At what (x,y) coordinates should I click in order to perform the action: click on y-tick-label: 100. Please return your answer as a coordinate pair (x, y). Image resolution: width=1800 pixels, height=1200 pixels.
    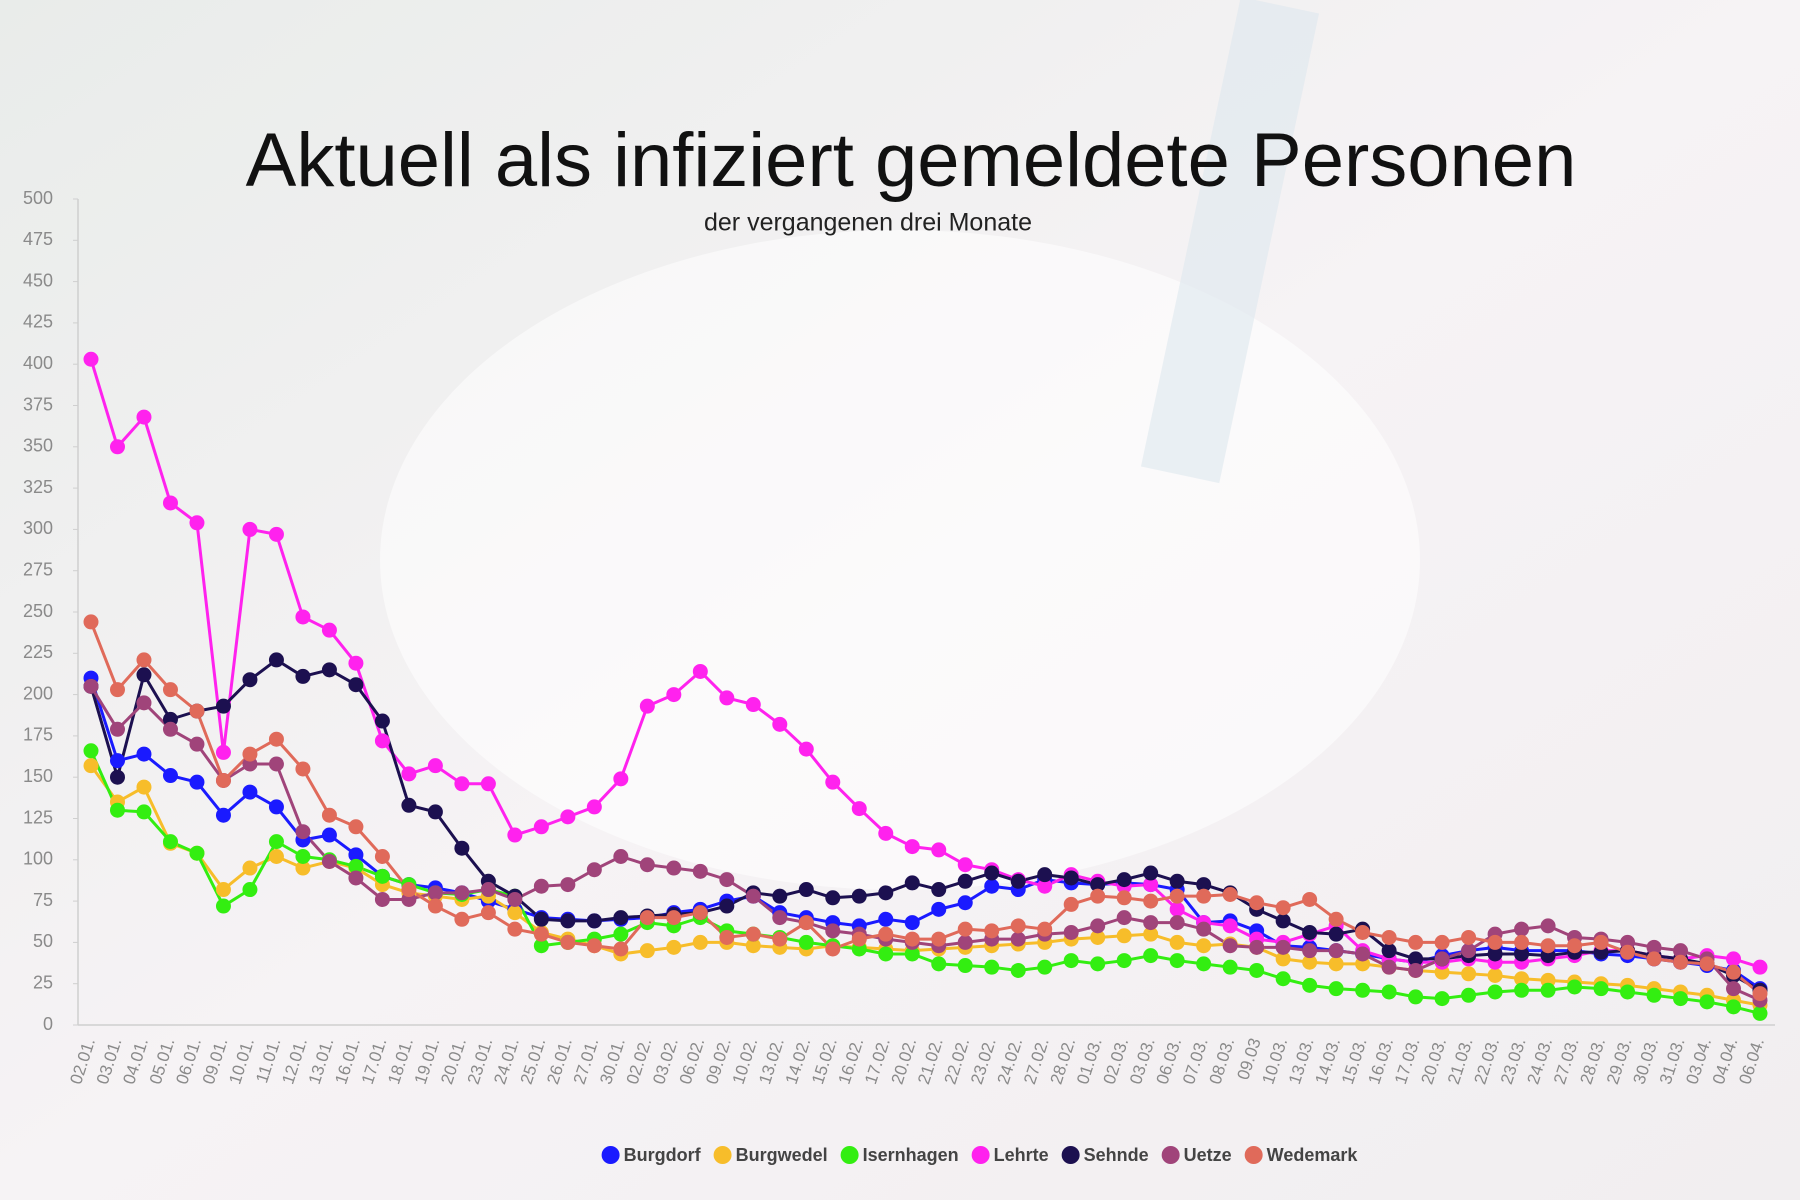
    Looking at the image, I should click on (38, 859).